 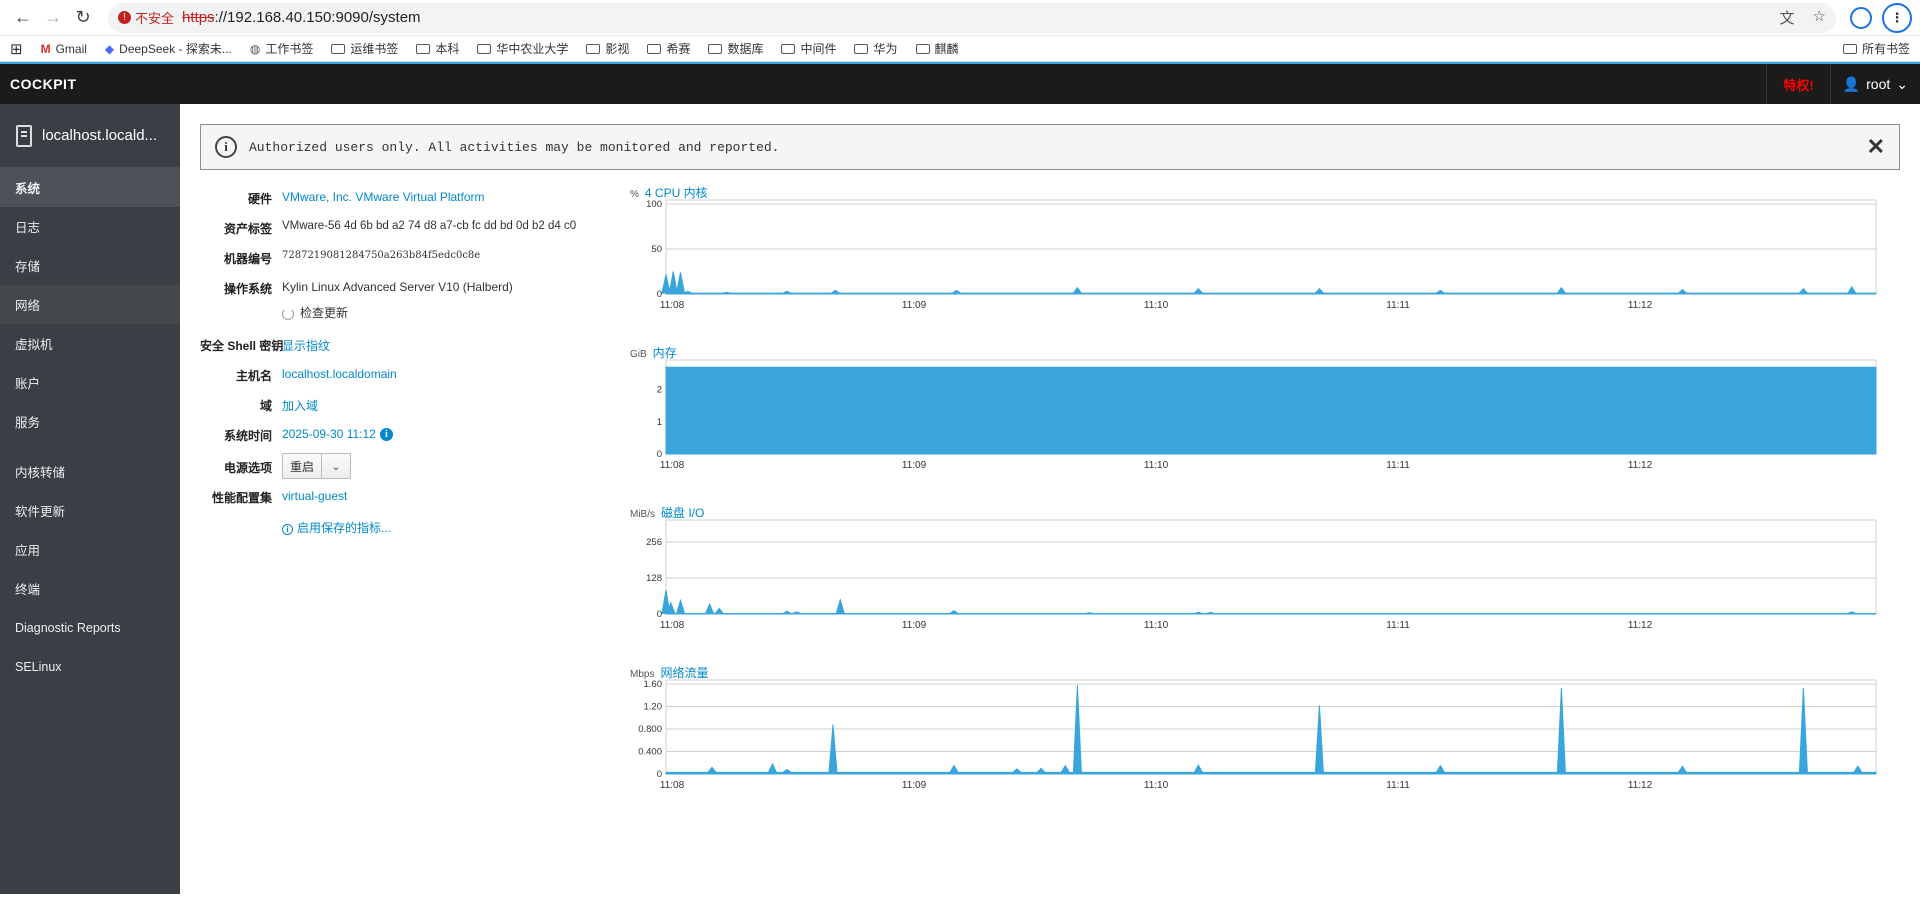 I want to click on sidebar-item: 应用, so click(x=28, y=551).